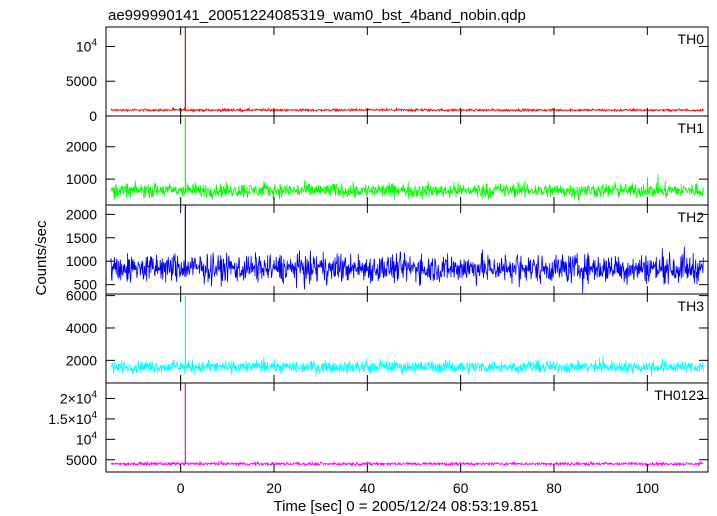 The image size is (717, 516). What do you see at coordinates (41, 258) in the screenshot?
I see `y-axis-label: Counts/sec` at bounding box center [41, 258].